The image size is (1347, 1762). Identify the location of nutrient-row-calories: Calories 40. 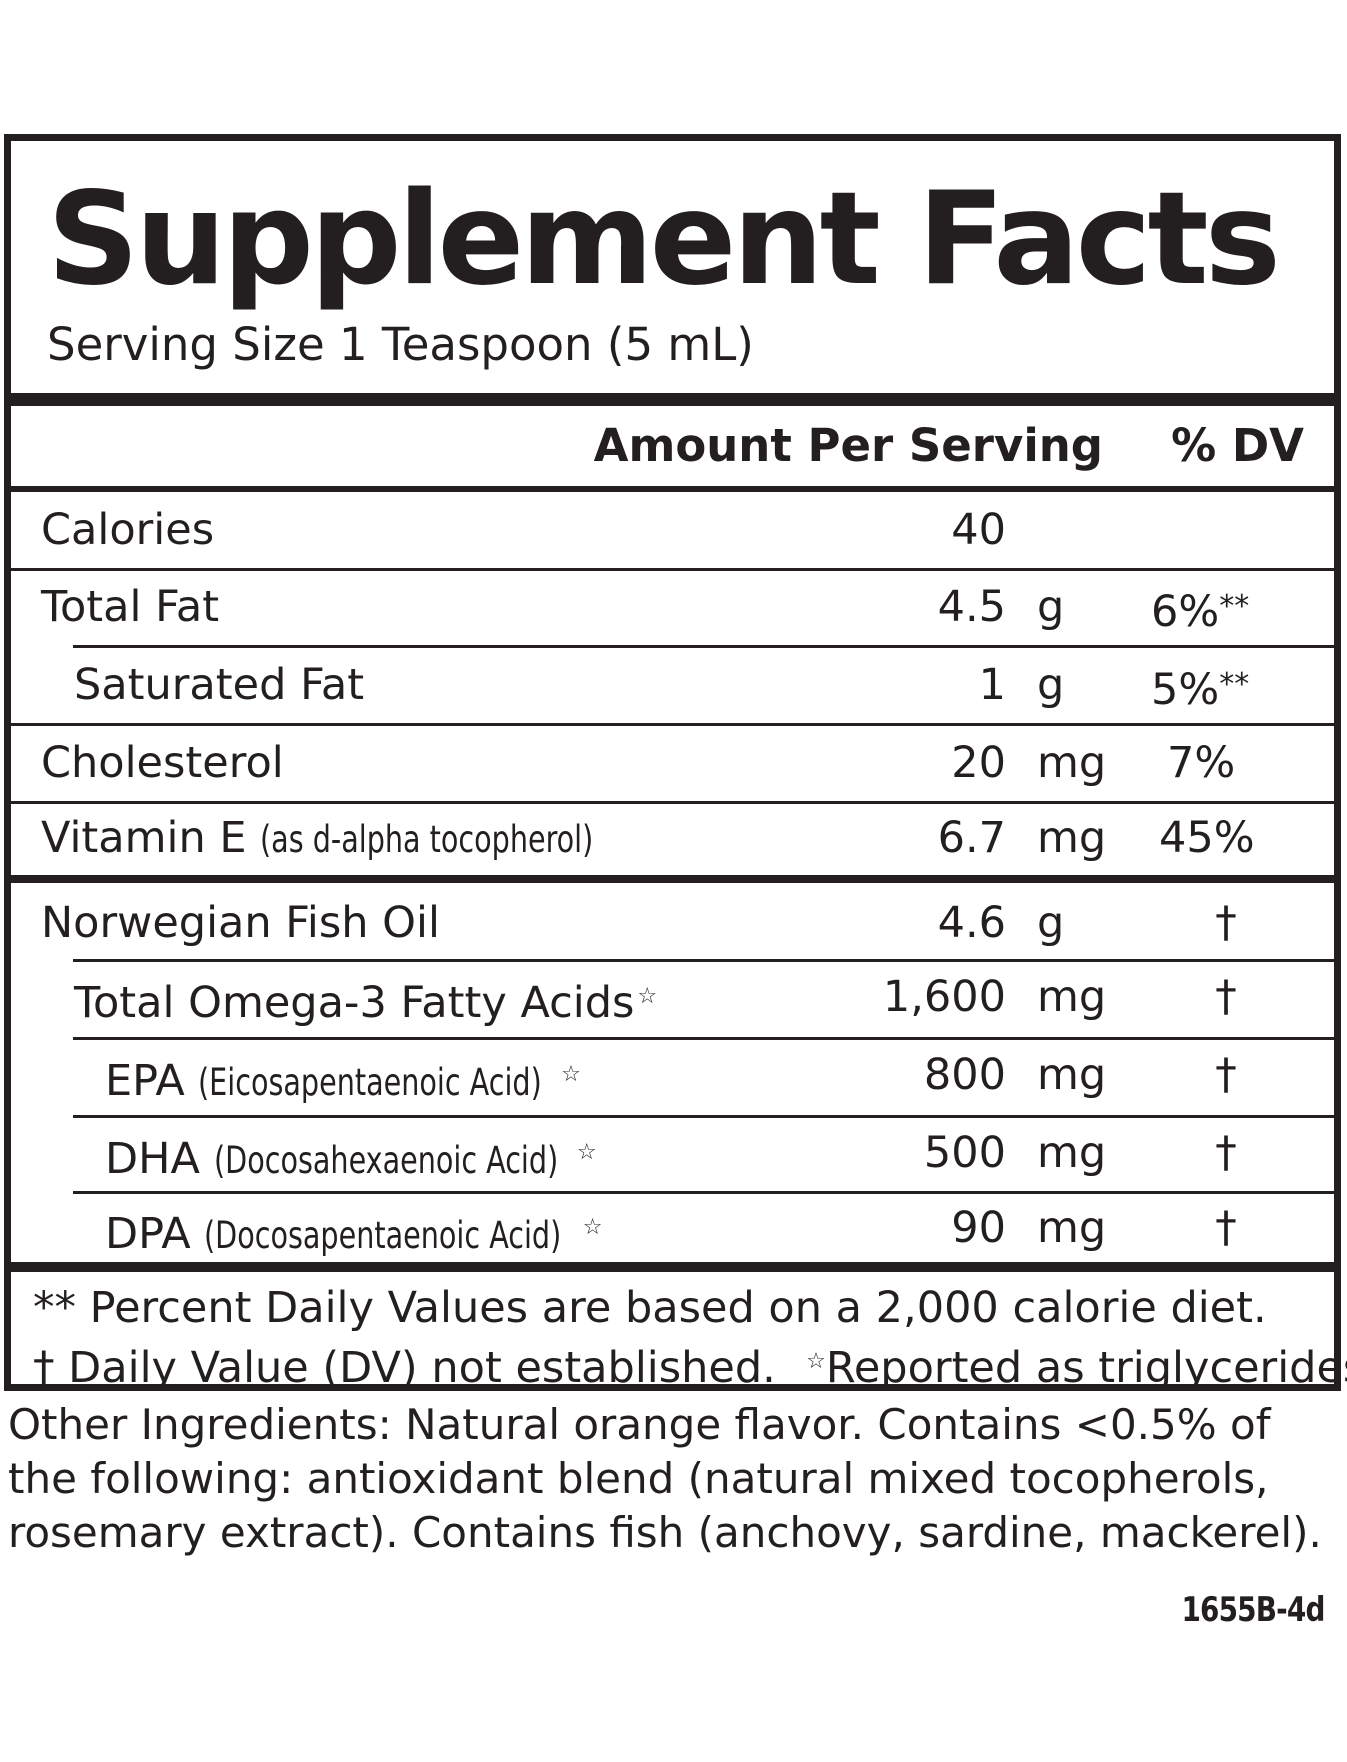
(672, 530).